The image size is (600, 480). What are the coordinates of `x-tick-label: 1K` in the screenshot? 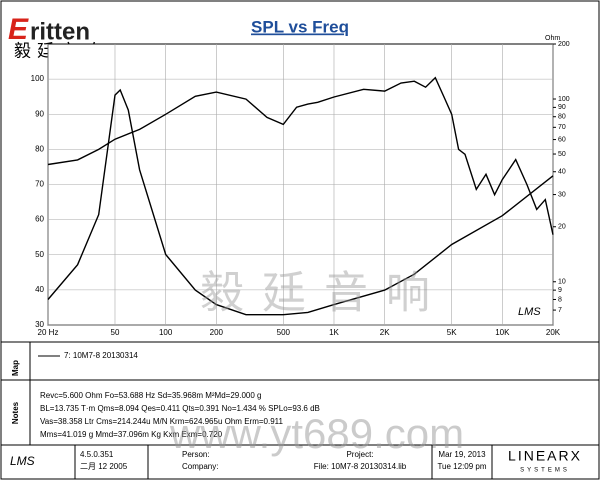 It's located at (334, 332).